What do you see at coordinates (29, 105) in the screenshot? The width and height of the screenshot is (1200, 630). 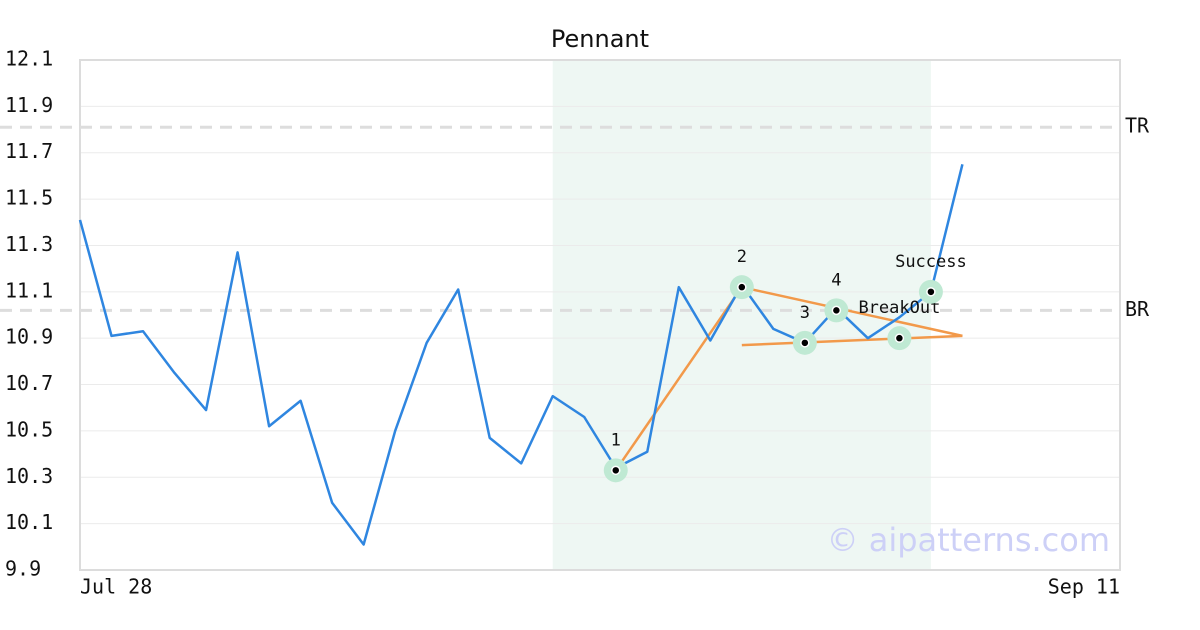 I see `y-tick-label: 11.9` at bounding box center [29, 105].